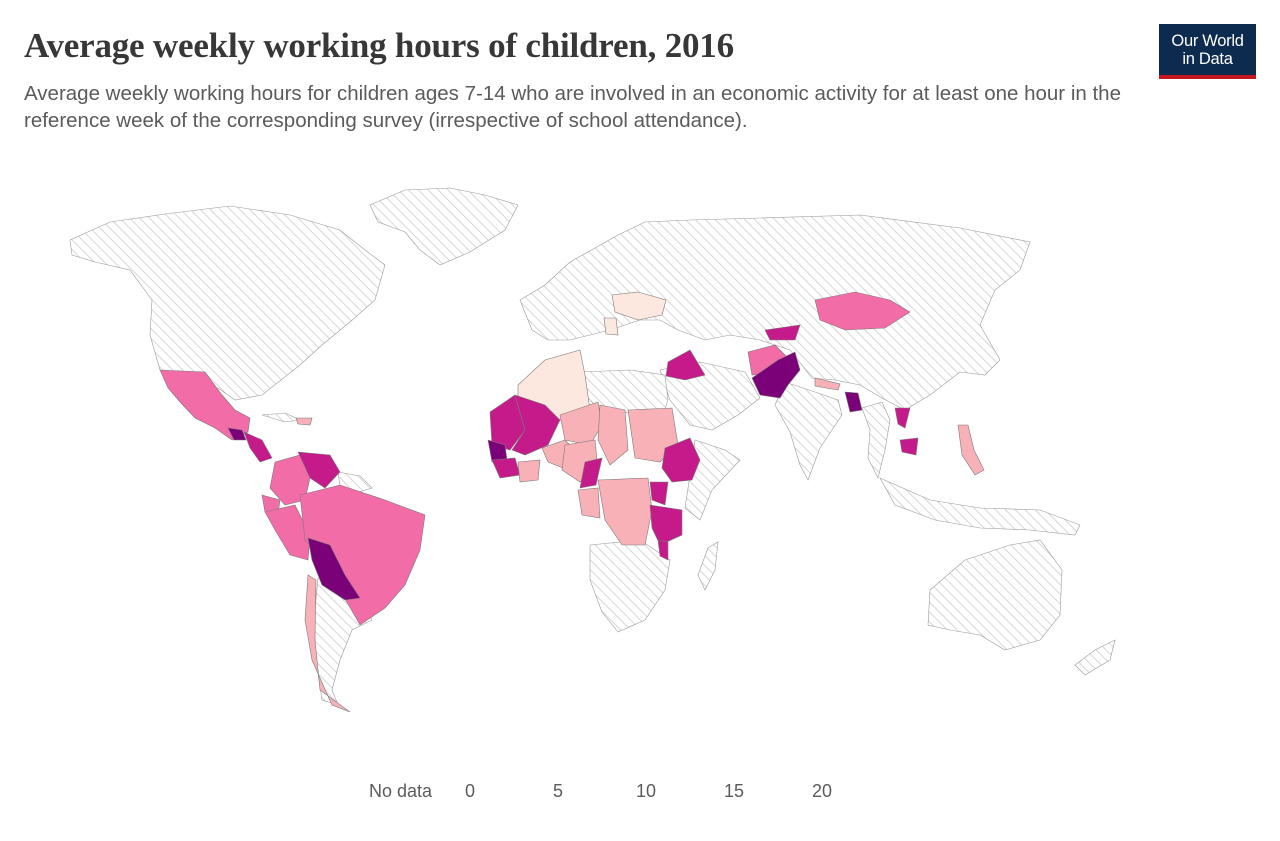  Describe the element at coordinates (327, 643) in the screenshot. I see `country-chile` at that location.